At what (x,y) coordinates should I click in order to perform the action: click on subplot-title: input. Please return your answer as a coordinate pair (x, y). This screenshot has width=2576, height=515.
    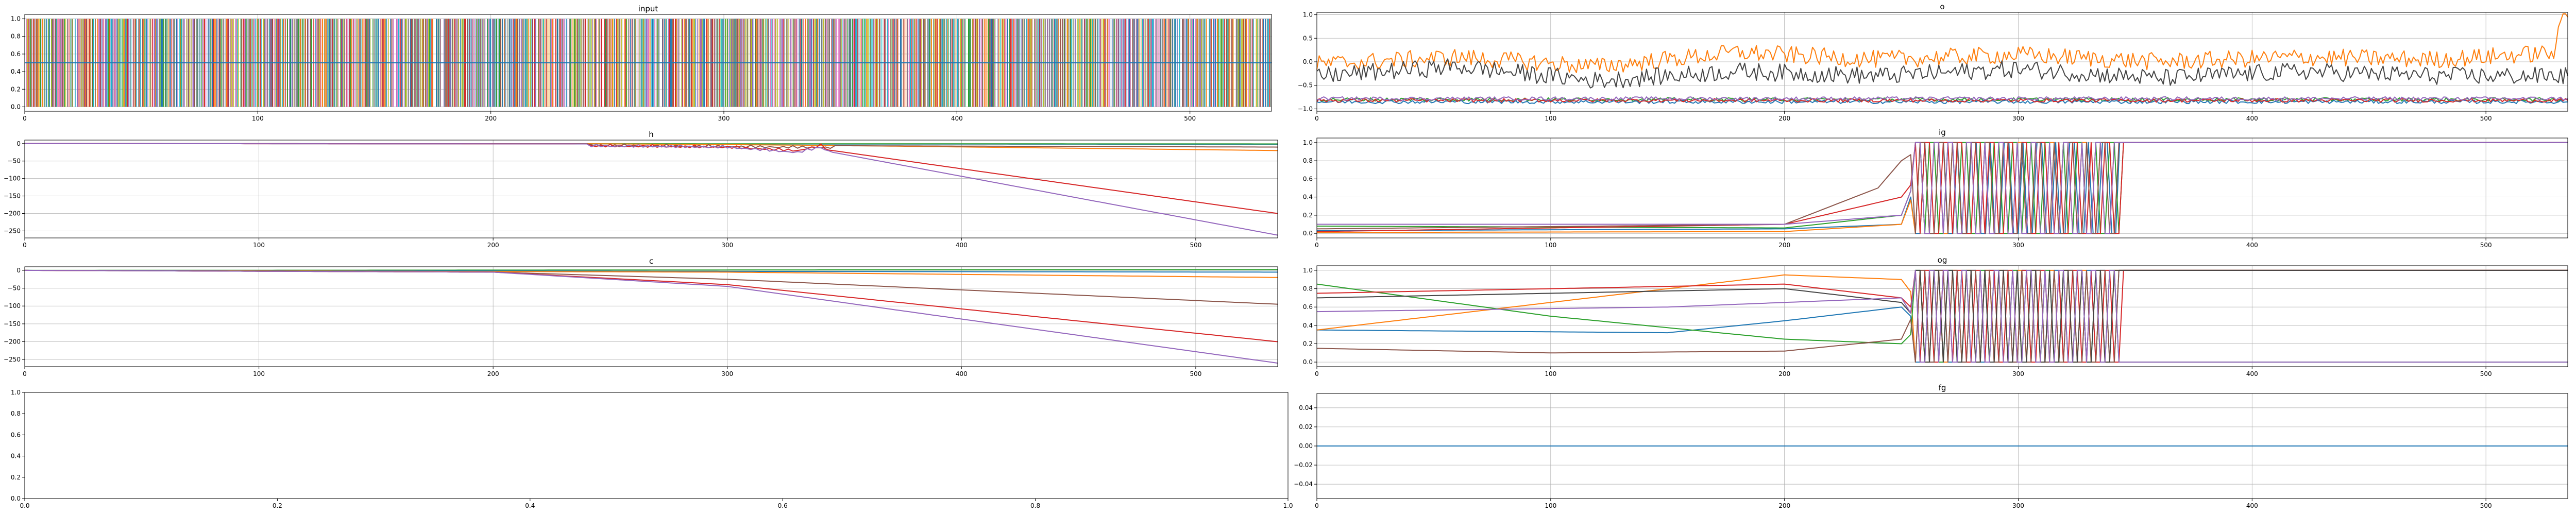
    Looking at the image, I should click on (648, 9).